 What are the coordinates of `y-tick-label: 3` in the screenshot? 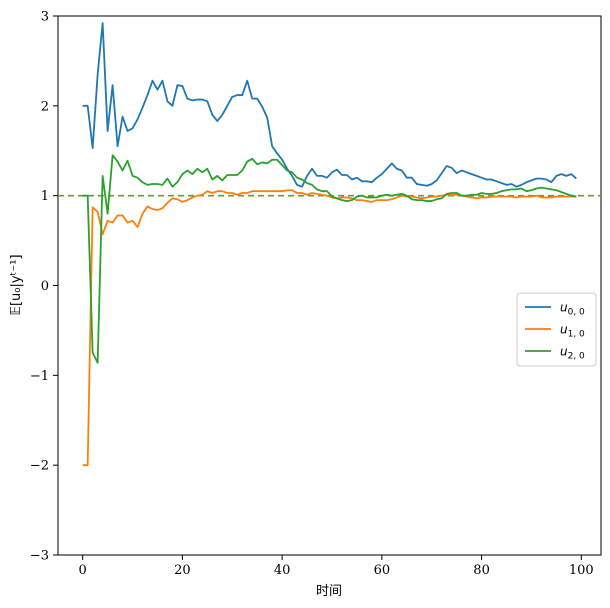 It's located at (45, 17).